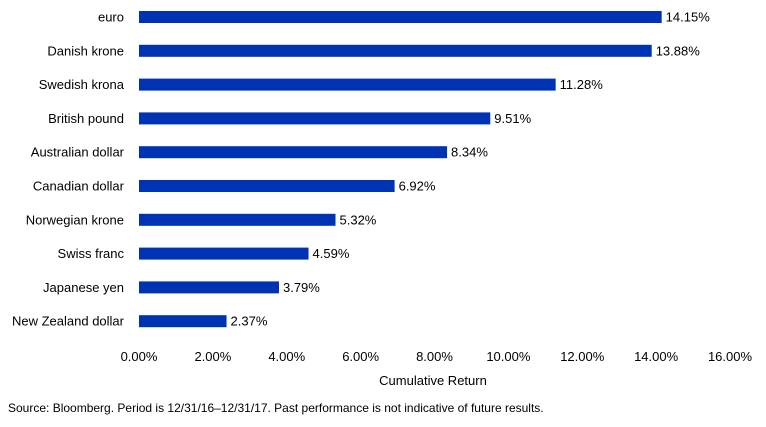 This screenshot has height=427, width=766. I want to click on category-label: Australian dollar, so click(78, 152).